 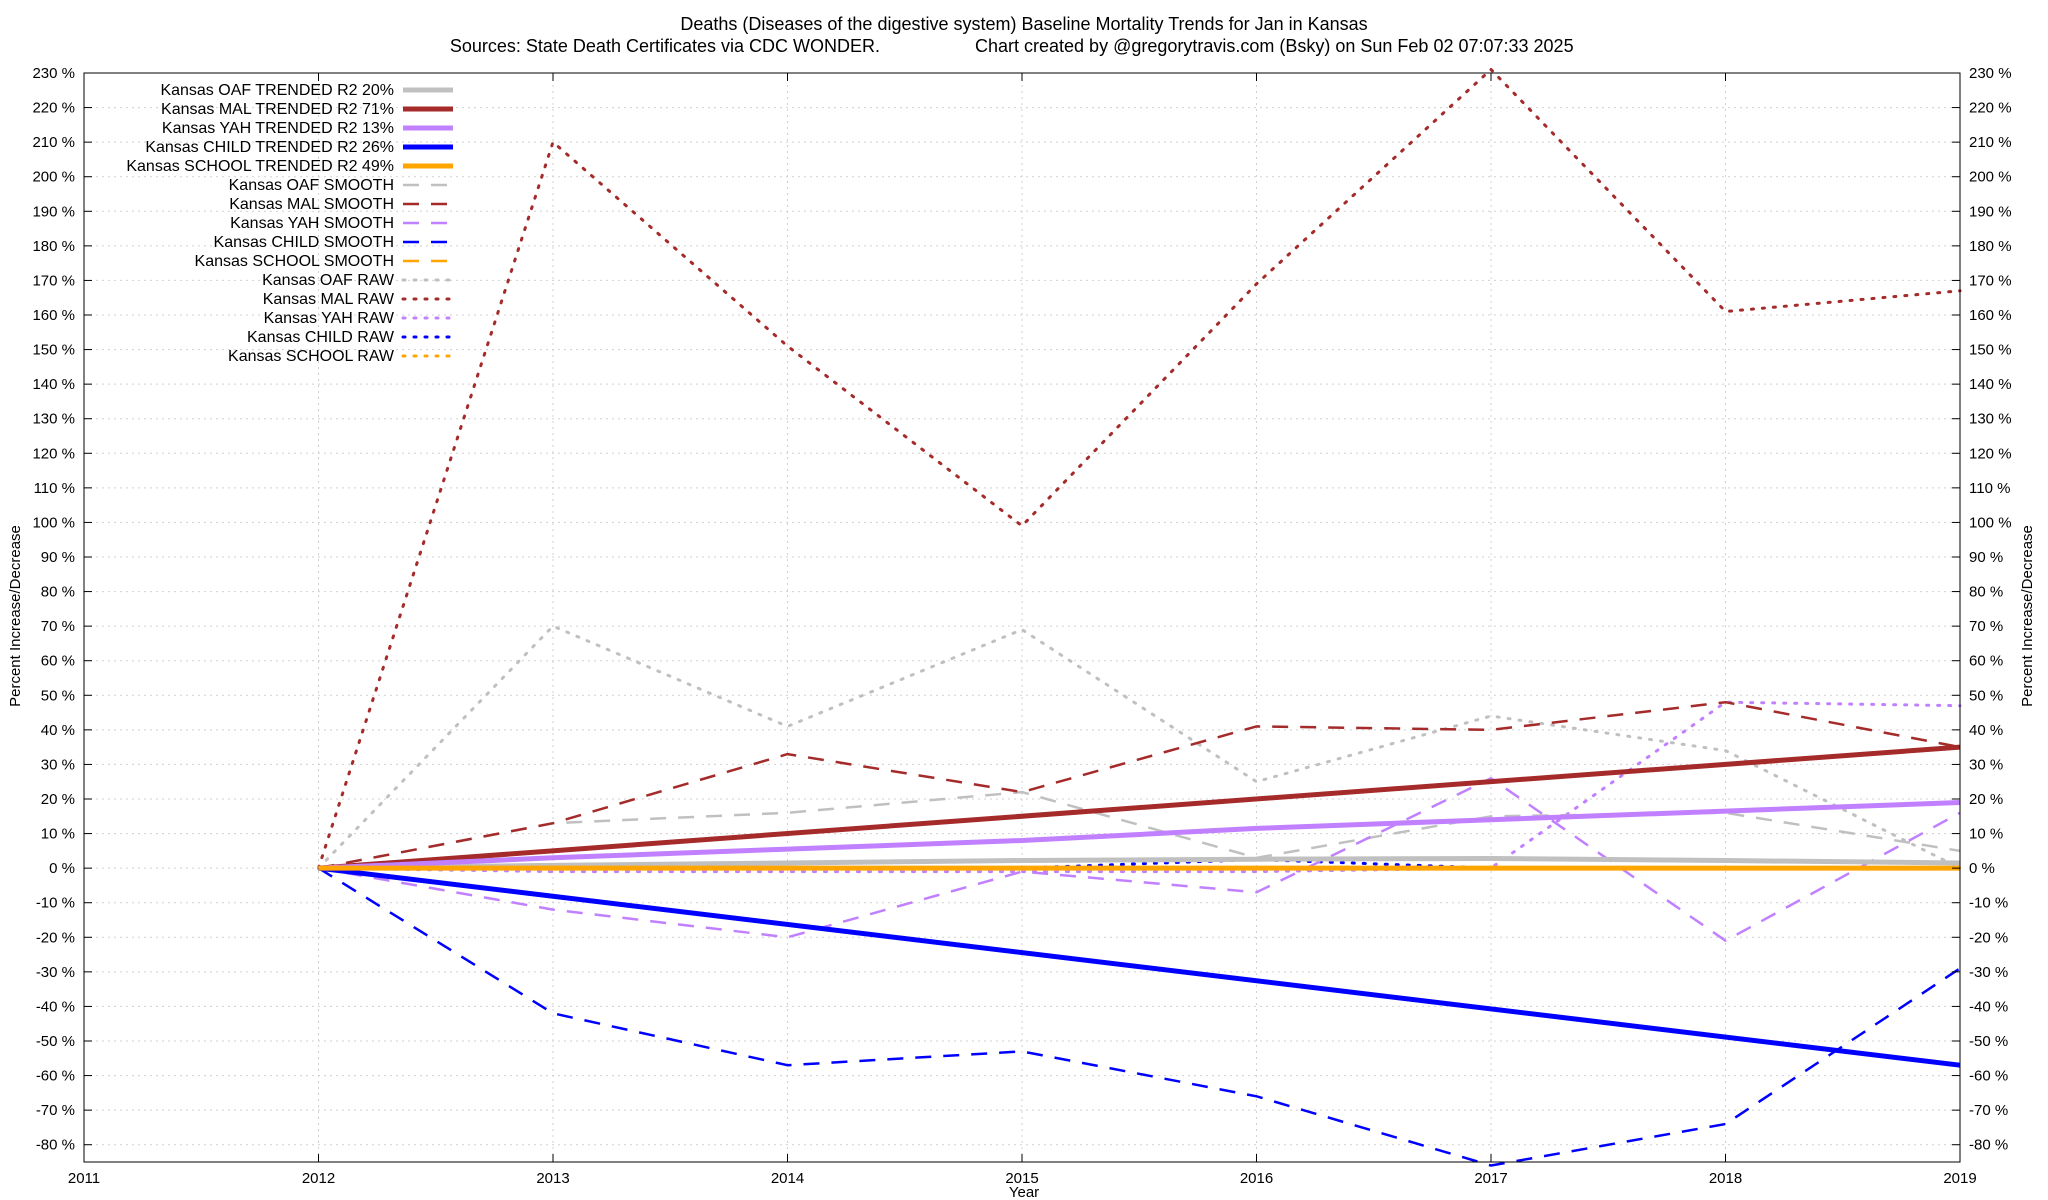 What do you see at coordinates (1990, 315) in the screenshot?
I see `y-tick-label-right: 160 %` at bounding box center [1990, 315].